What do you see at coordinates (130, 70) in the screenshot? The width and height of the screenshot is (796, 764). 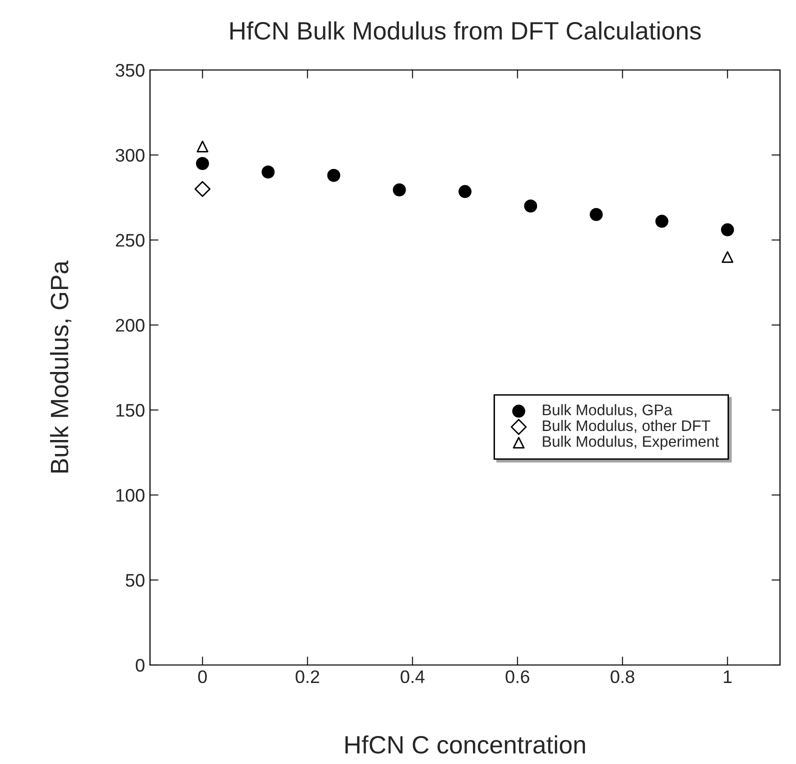 I see `y-tick-label: 350` at bounding box center [130, 70].